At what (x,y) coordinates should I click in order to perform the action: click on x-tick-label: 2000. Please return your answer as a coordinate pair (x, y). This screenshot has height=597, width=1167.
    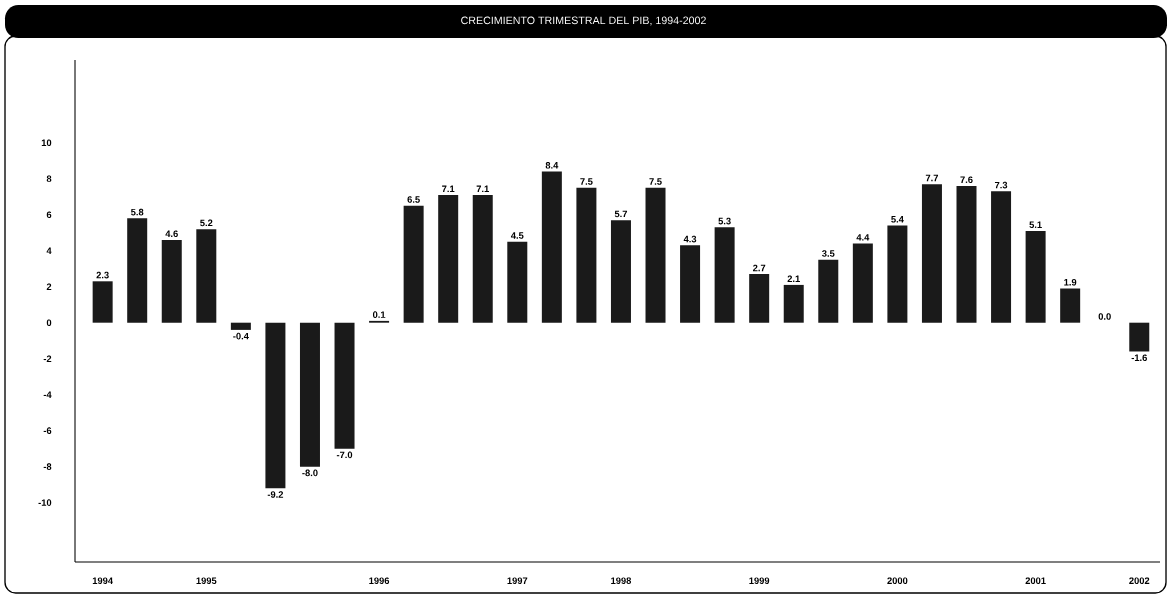
    Looking at the image, I should click on (897, 580).